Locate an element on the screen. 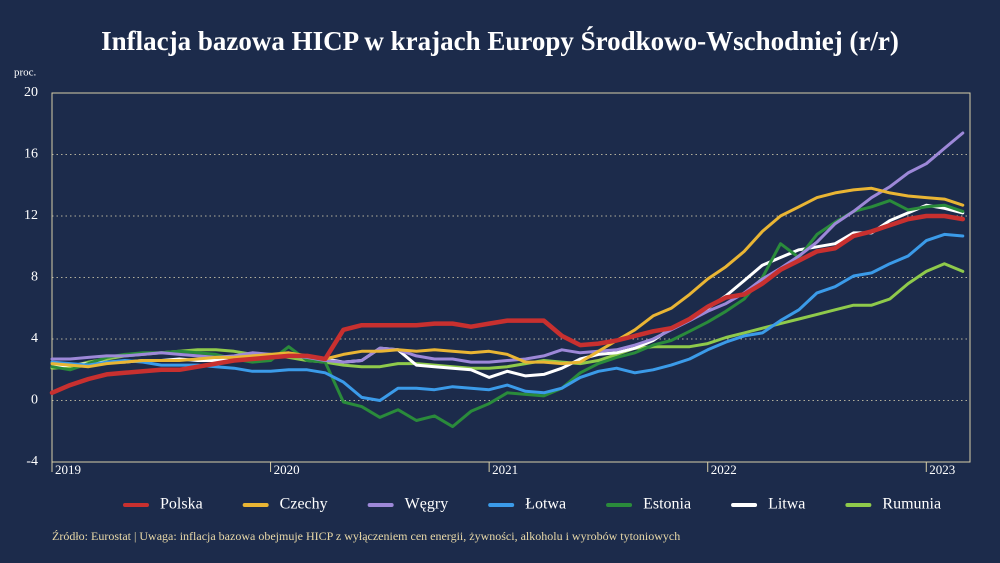 Image resolution: width=1000 pixels, height=563 pixels. y-tick-label: 12 is located at coordinates (31, 215).